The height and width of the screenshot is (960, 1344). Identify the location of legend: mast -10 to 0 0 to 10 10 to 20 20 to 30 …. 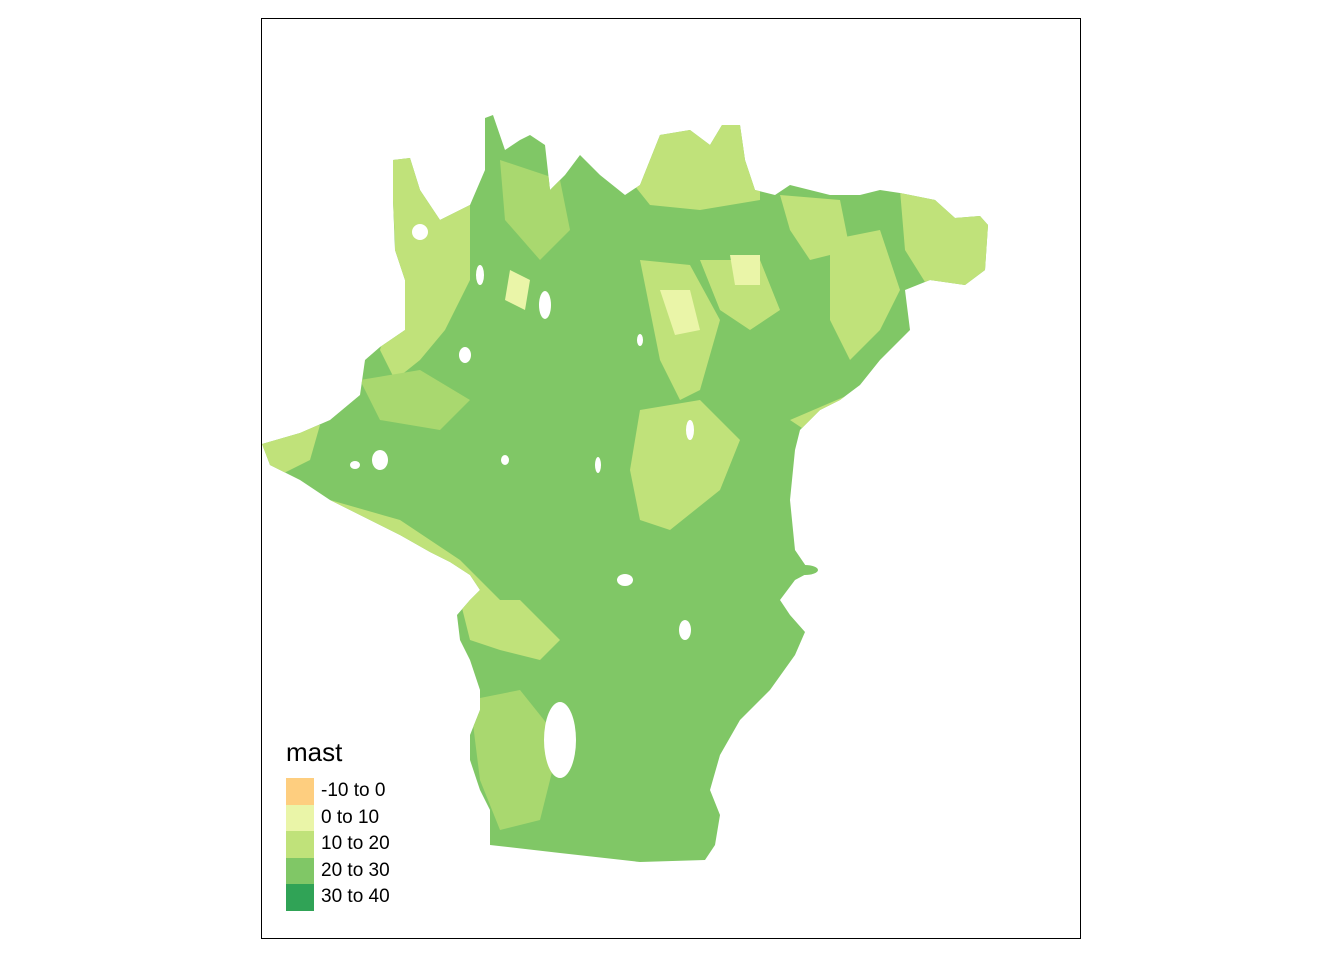
(338, 823).